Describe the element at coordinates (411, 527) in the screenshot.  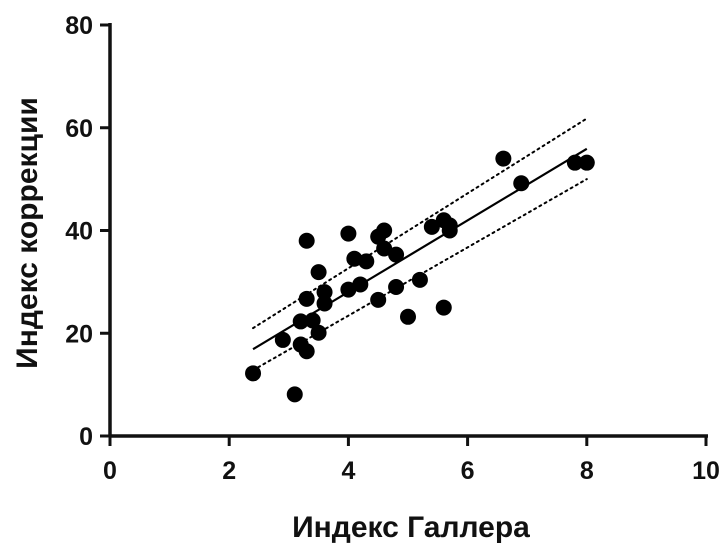
I see `x-axis-title: Индекс Галлера` at that location.